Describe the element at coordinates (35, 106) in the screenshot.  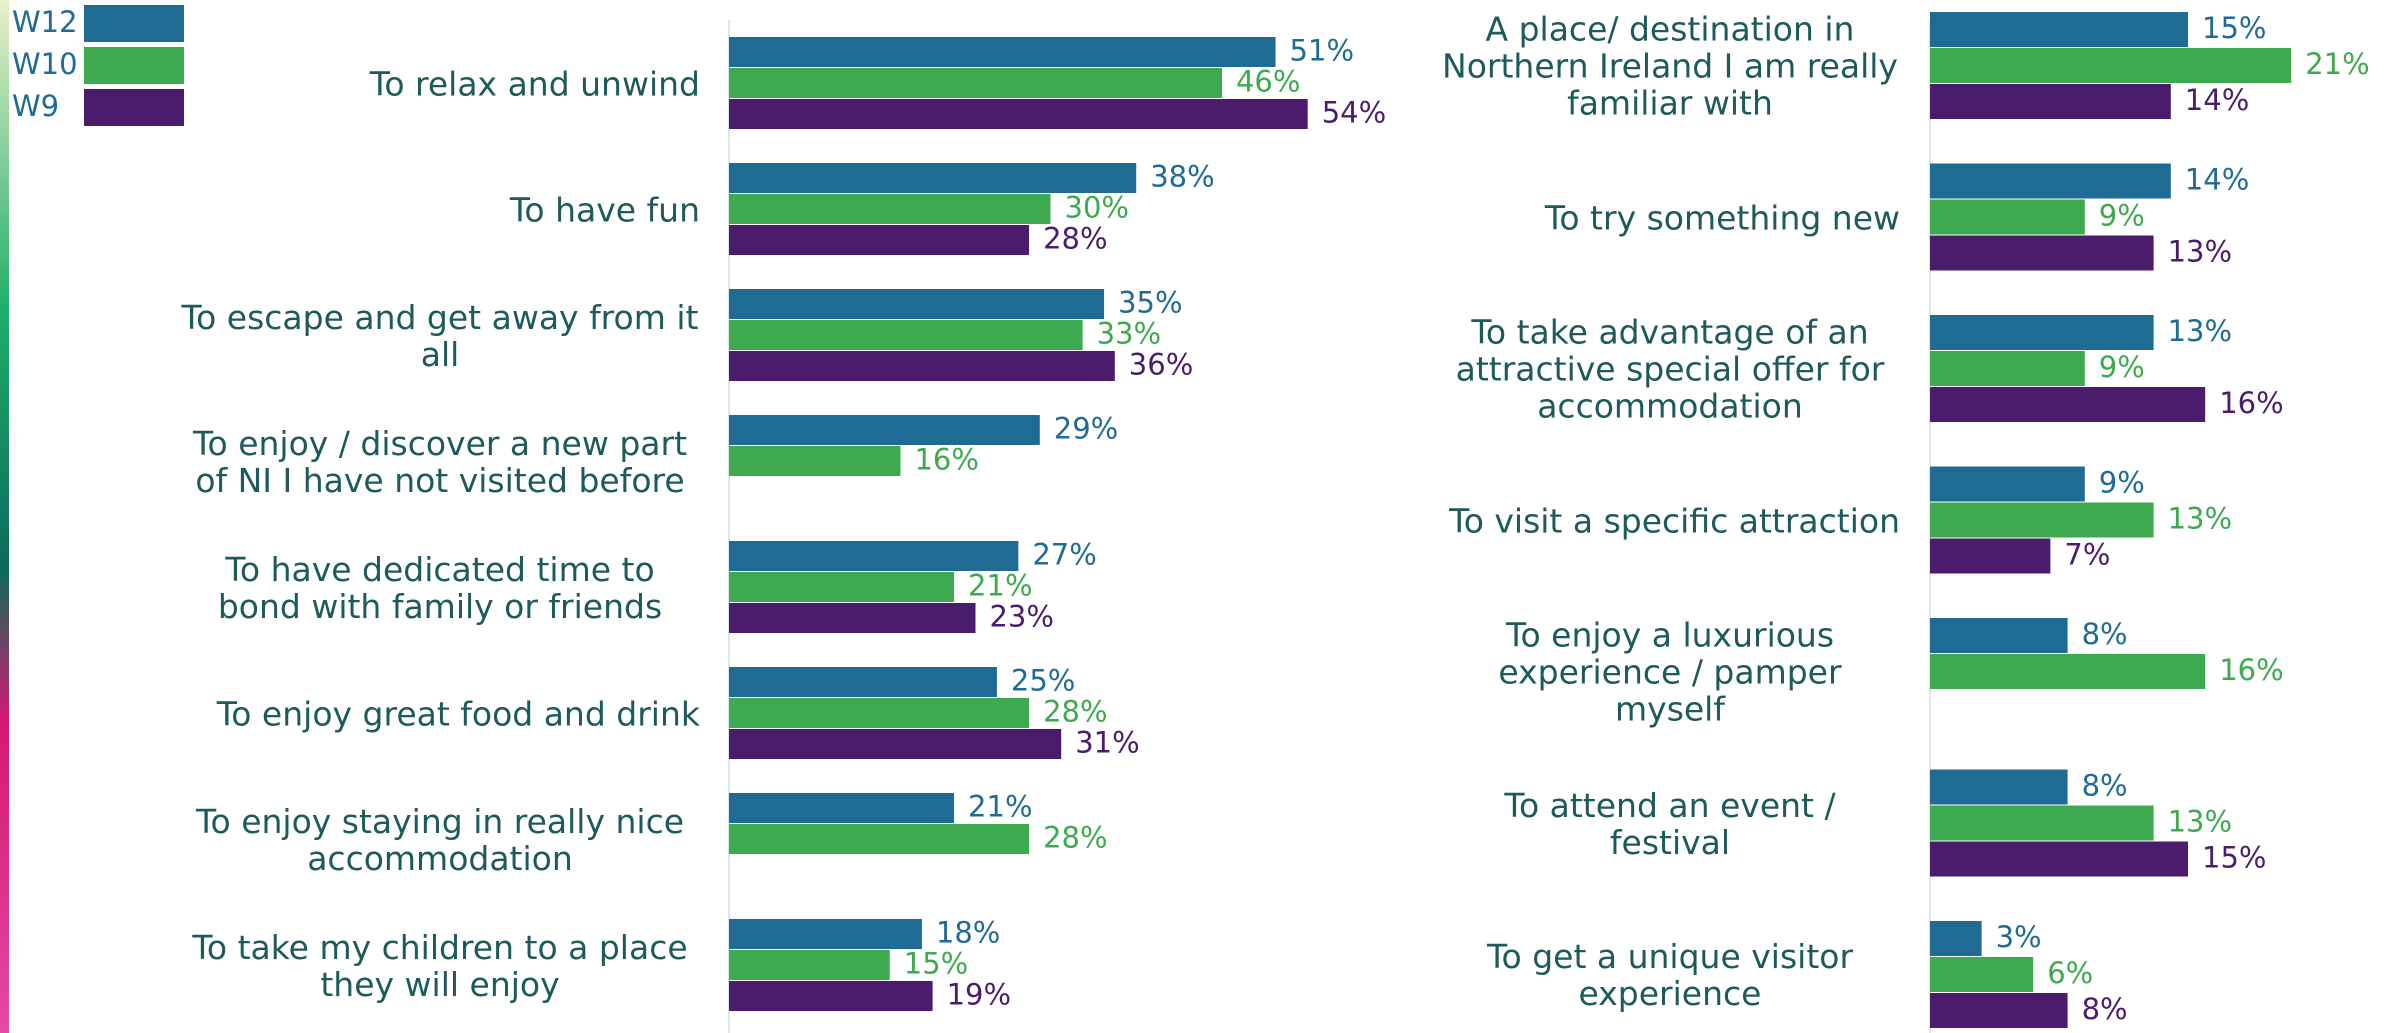
I see `legend-label: W9` at that location.